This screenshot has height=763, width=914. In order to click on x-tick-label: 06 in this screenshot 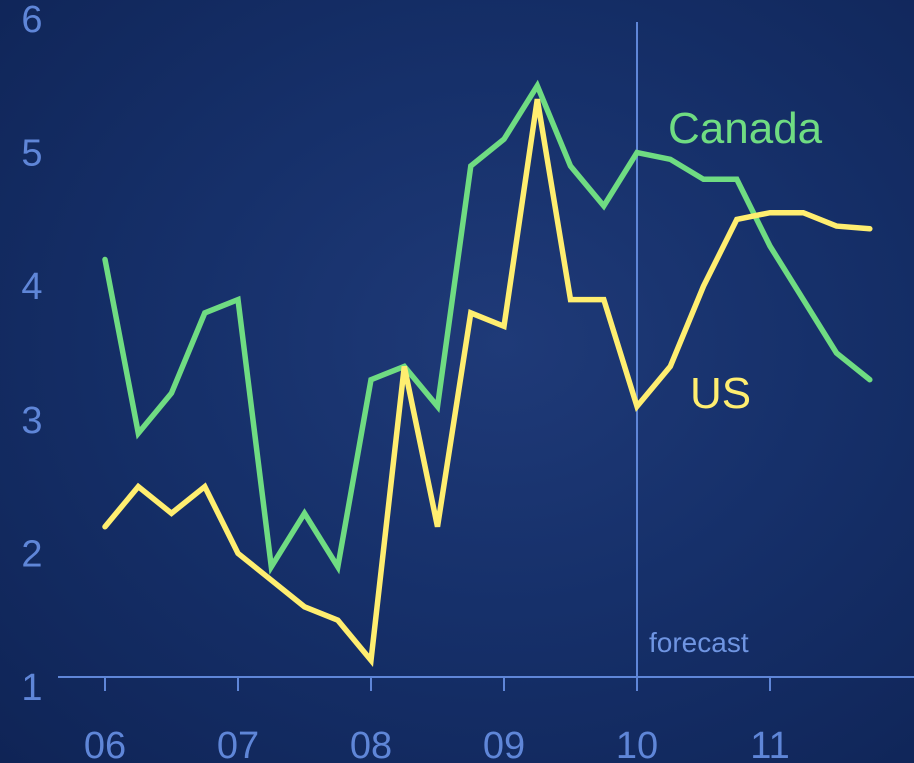, I will do `click(105, 744)`.